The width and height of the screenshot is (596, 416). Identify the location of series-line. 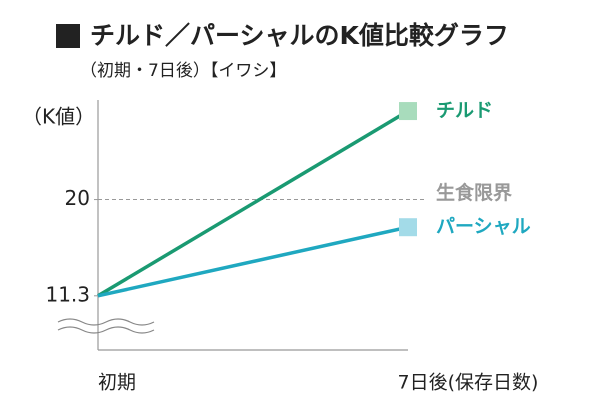
(253, 261).